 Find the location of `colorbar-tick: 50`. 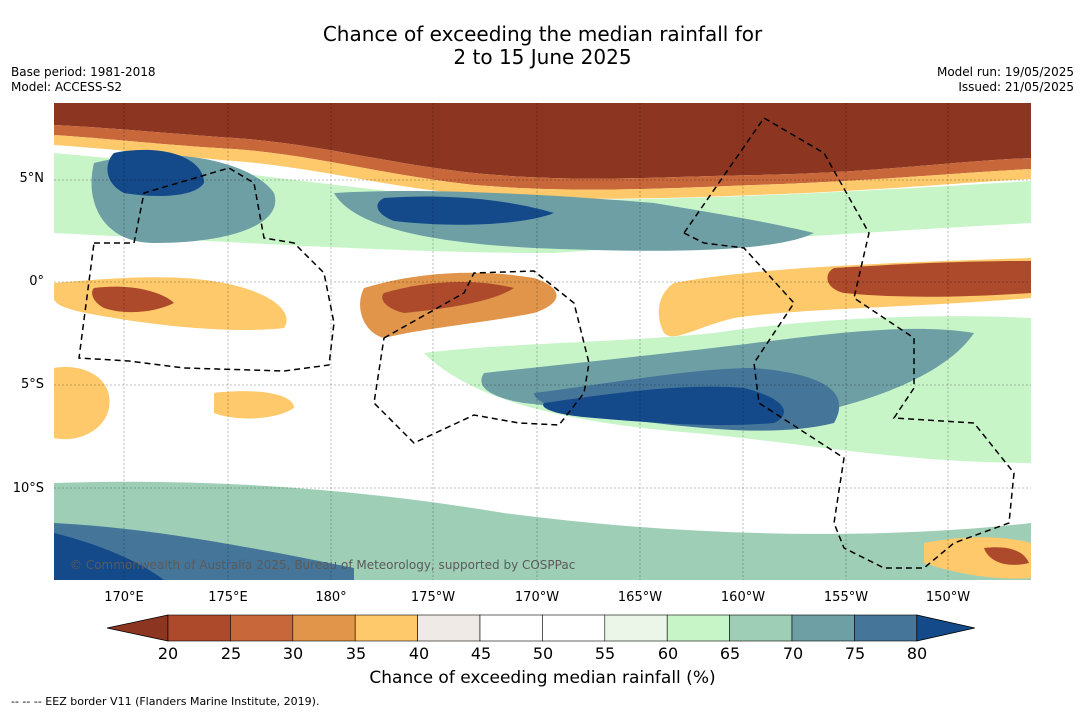

colorbar-tick: 50 is located at coordinates (543, 653).